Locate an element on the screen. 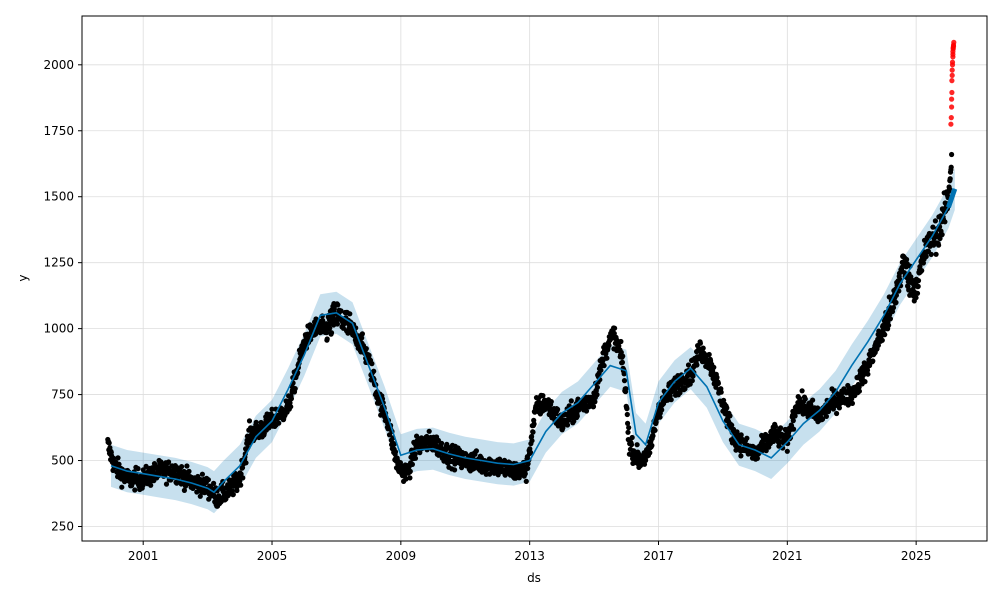 The width and height of the screenshot is (1000, 600). x-tick-label: 2001 is located at coordinates (143, 556).